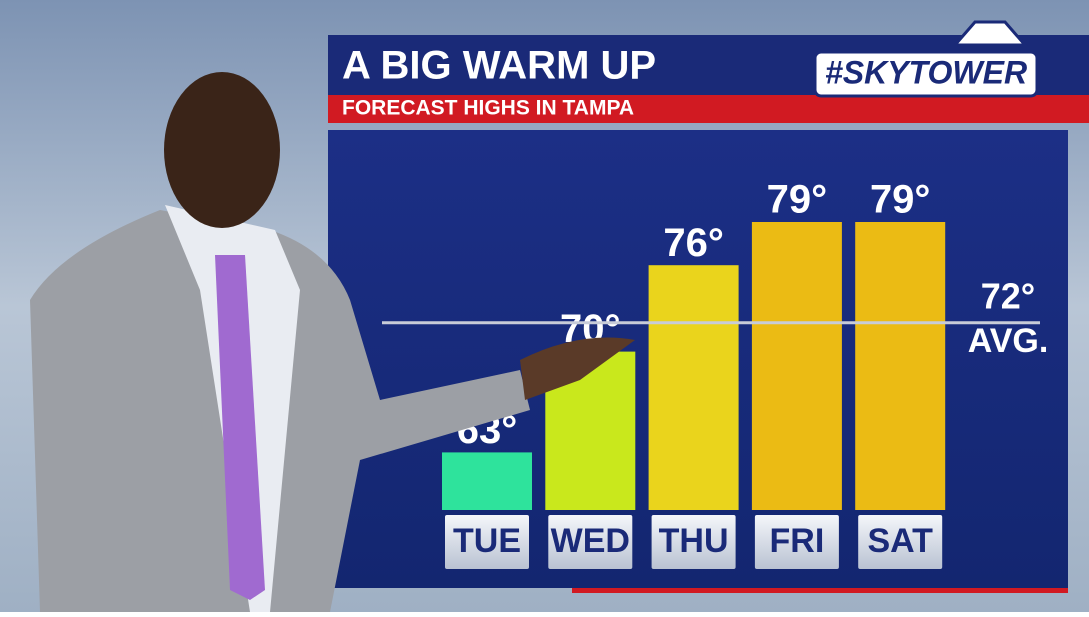  I want to click on x-tick-label: FRI, so click(797, 541).